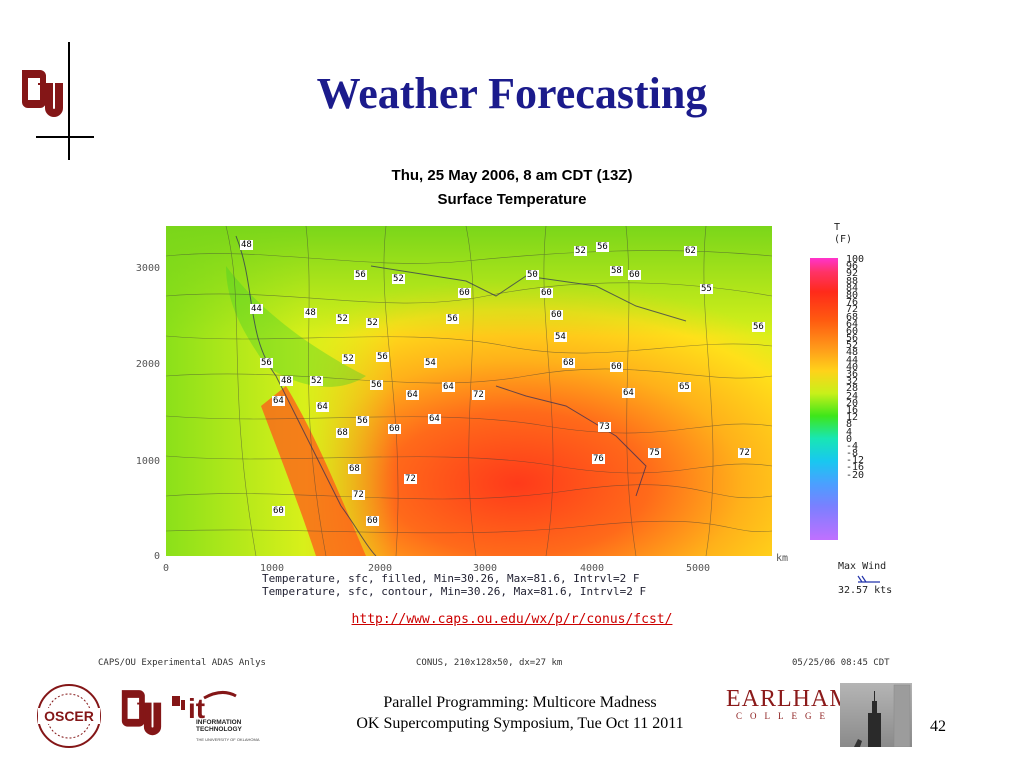  Describe the element at coordinates (855, 461) in the screenshot. I see `colorbar-value: -12` at that location.